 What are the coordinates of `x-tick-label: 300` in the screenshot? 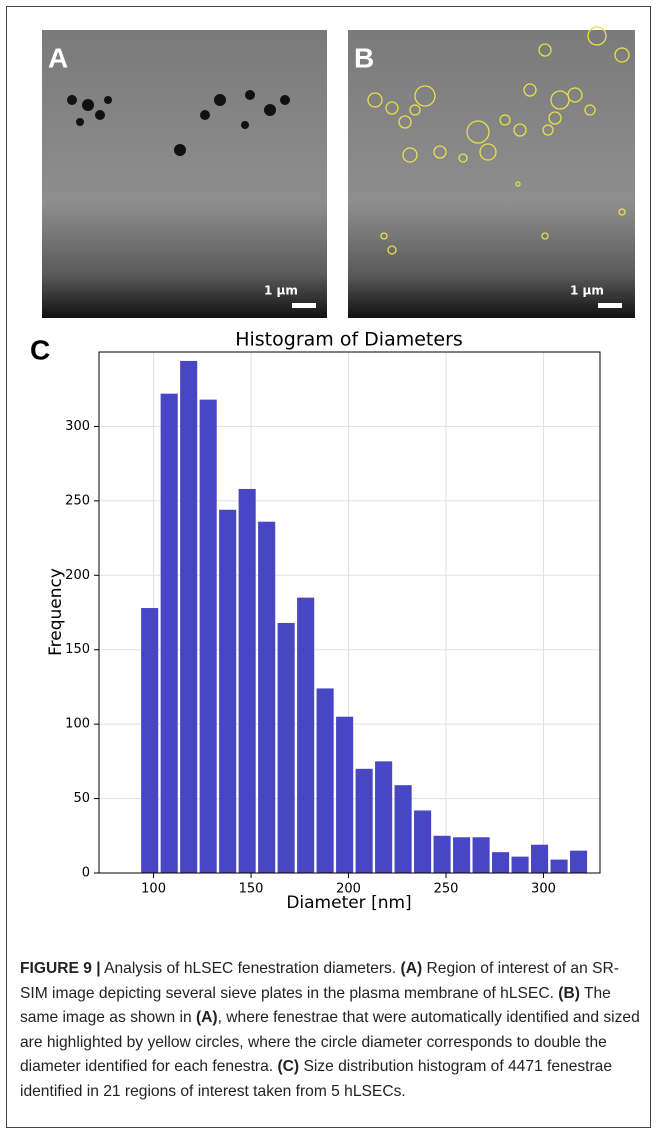 It's located at (543, 889).